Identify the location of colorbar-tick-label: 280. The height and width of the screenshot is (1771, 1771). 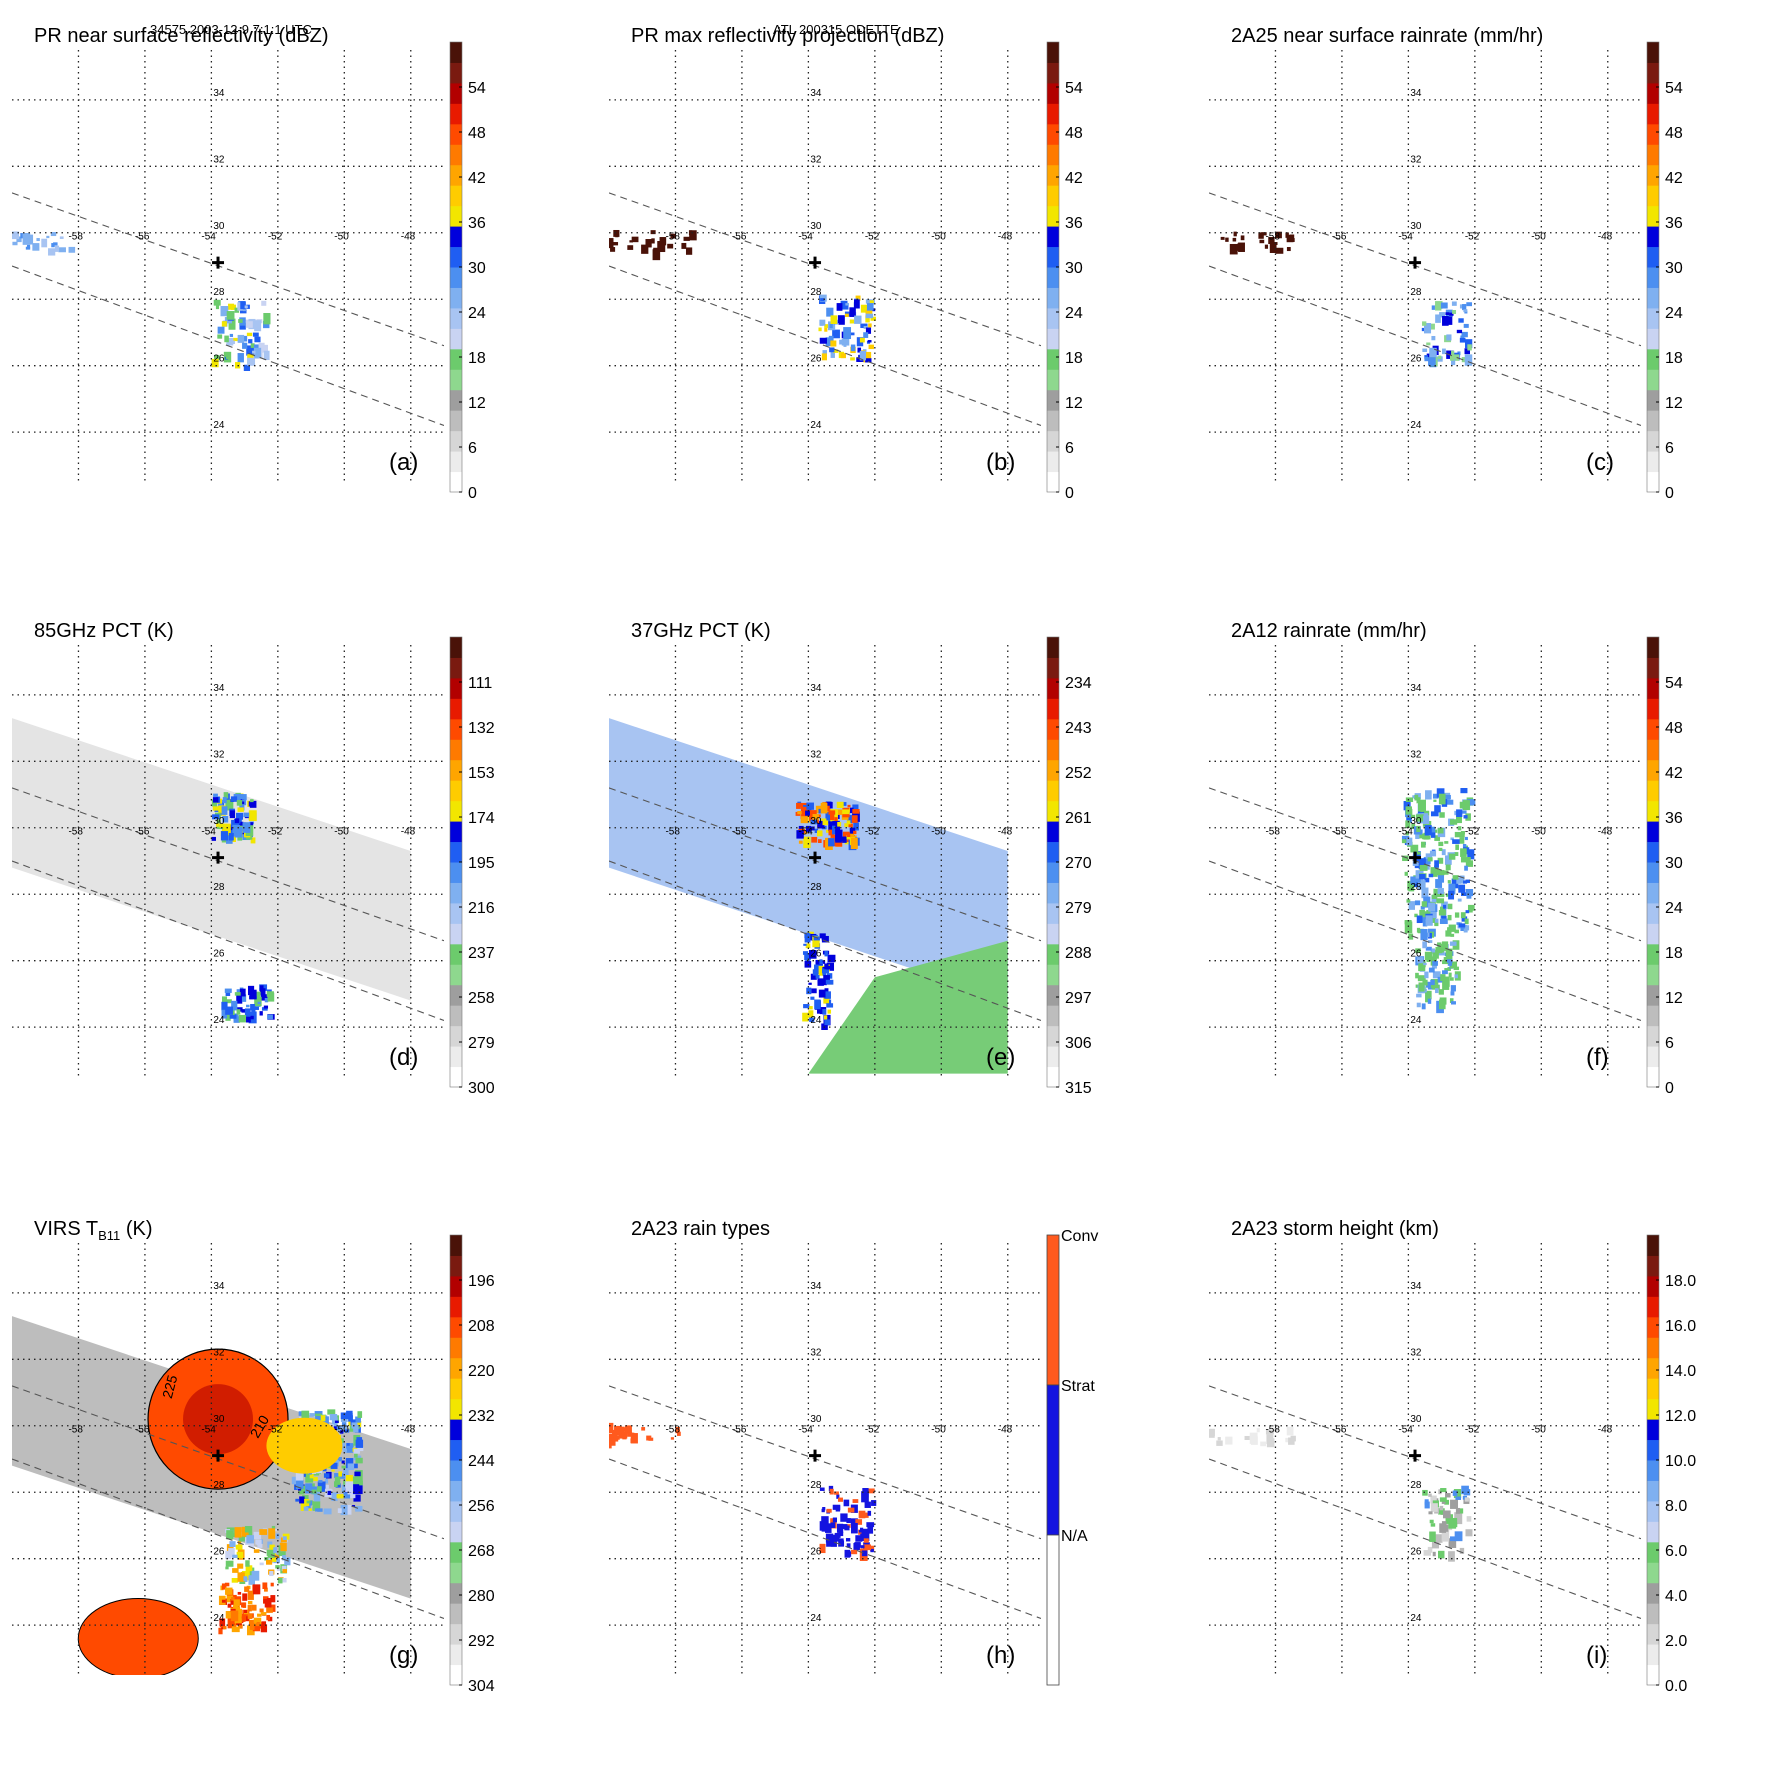
(481, 1596).